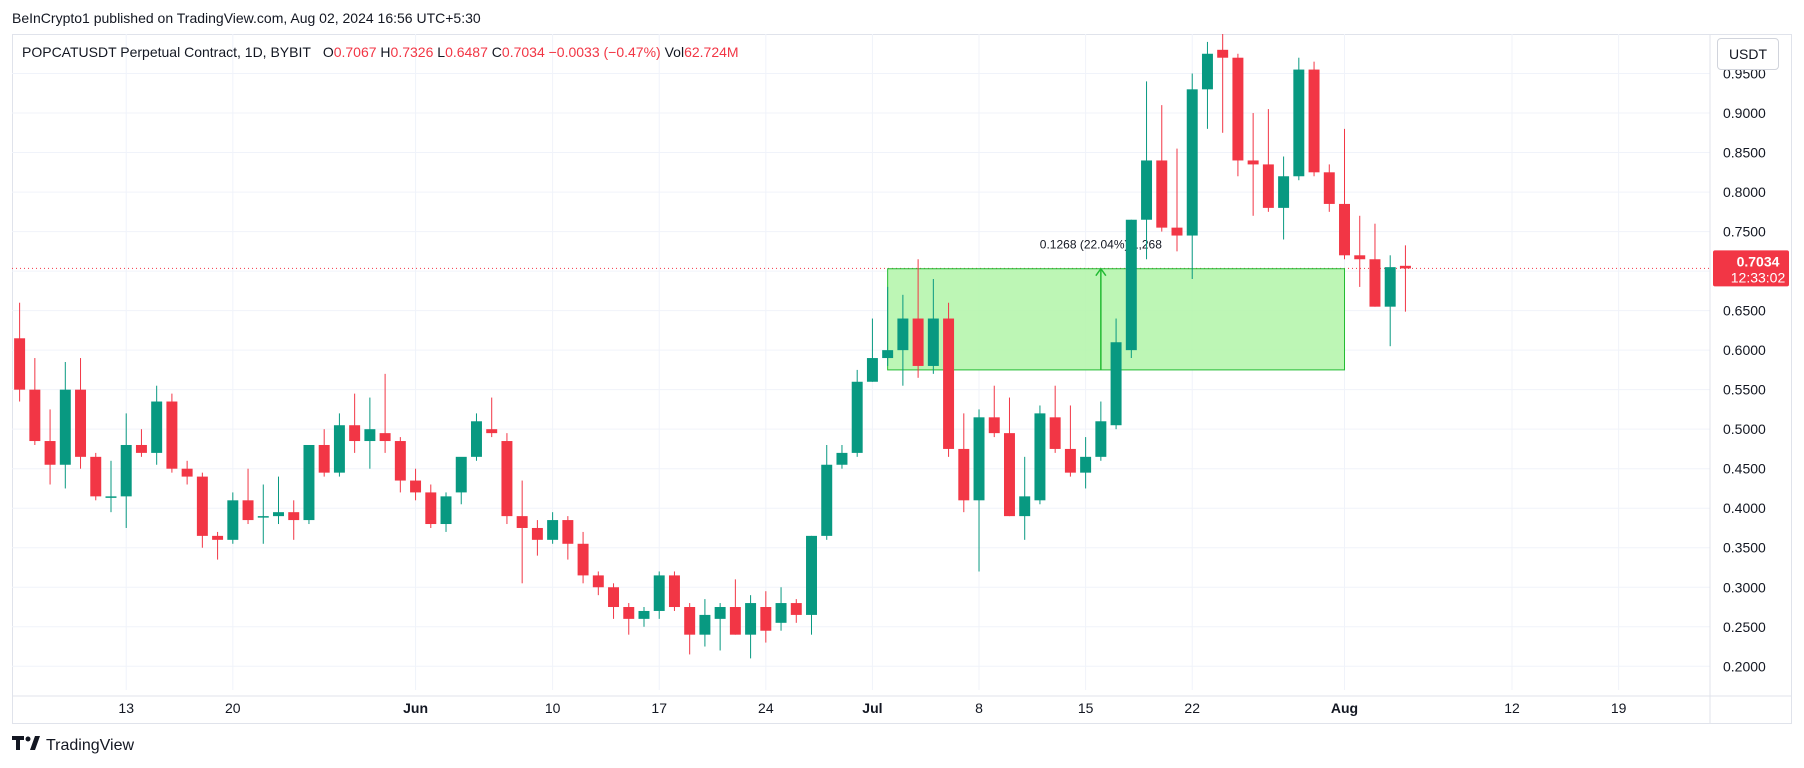 This screenshot has height=768, width=1804. Describe the element at coordinates (441, 52) in the screenshot. I see `low-label: L` at that location.